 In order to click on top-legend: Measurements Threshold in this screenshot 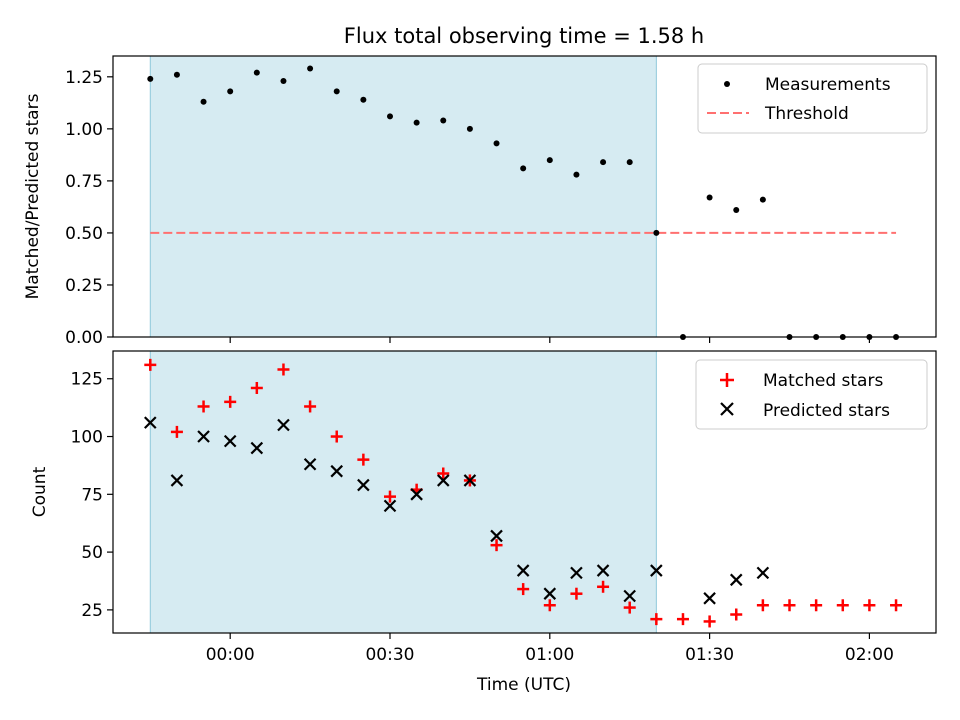, I will do `click(812, 98)`.